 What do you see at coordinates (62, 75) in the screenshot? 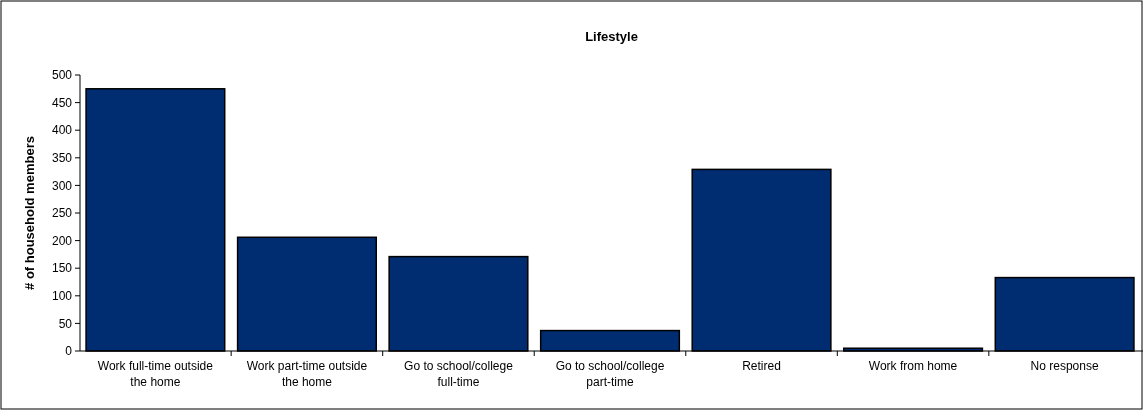
I see `y-tick-label: 500` at bounding box center [62, 75].